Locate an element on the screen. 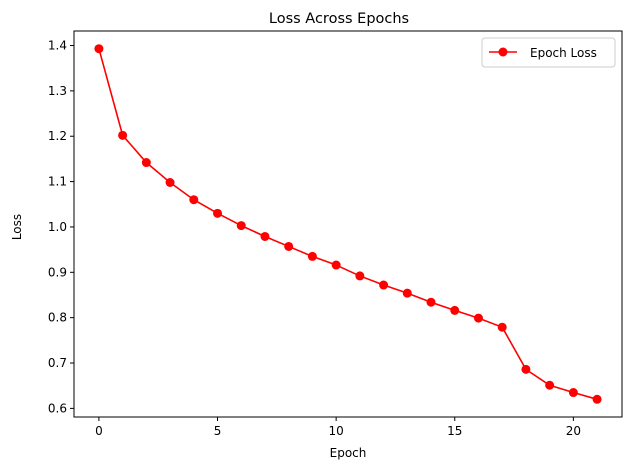  x-axis-label: Epoch is located at coordinates (348, 453).